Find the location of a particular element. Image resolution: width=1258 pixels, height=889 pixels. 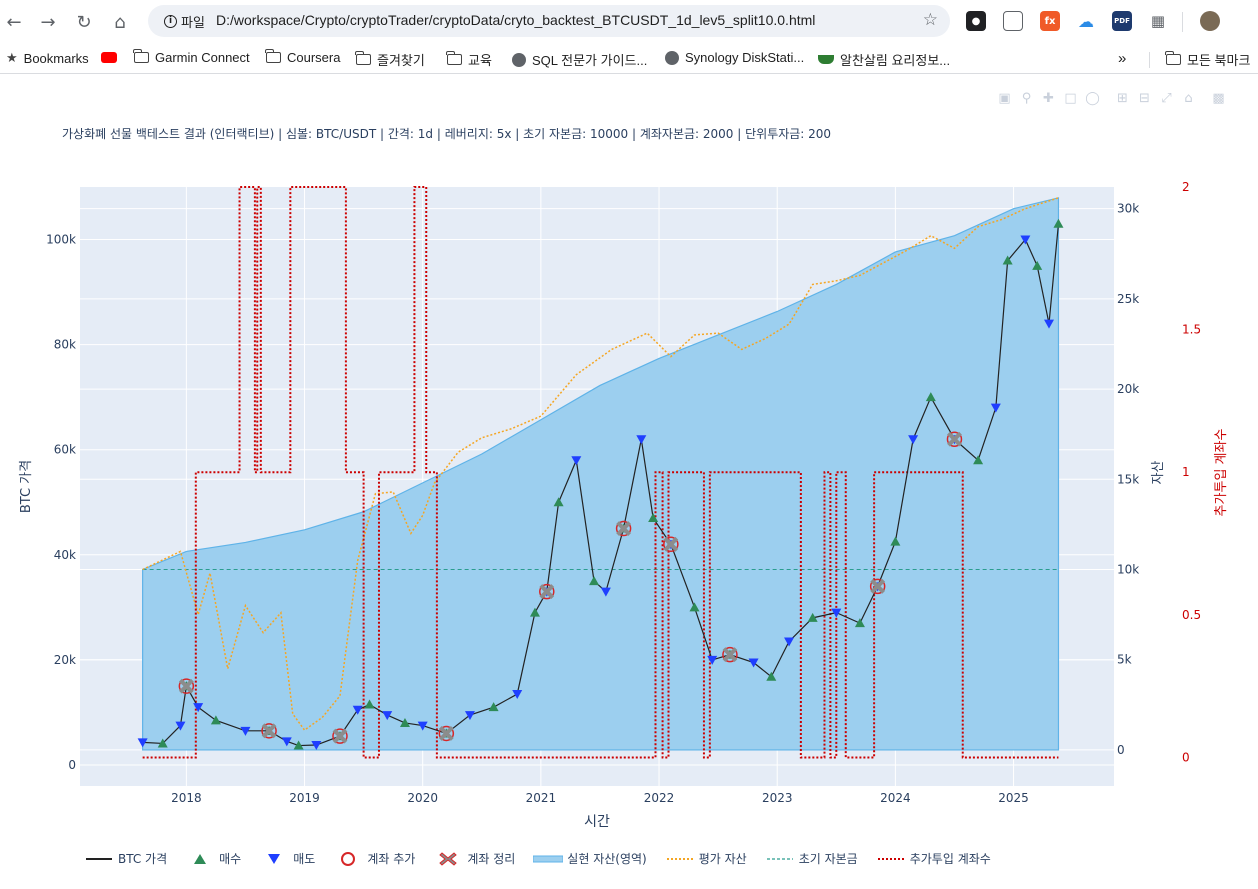

pdf-icon: PDF is located at coordinates (1122, 21).